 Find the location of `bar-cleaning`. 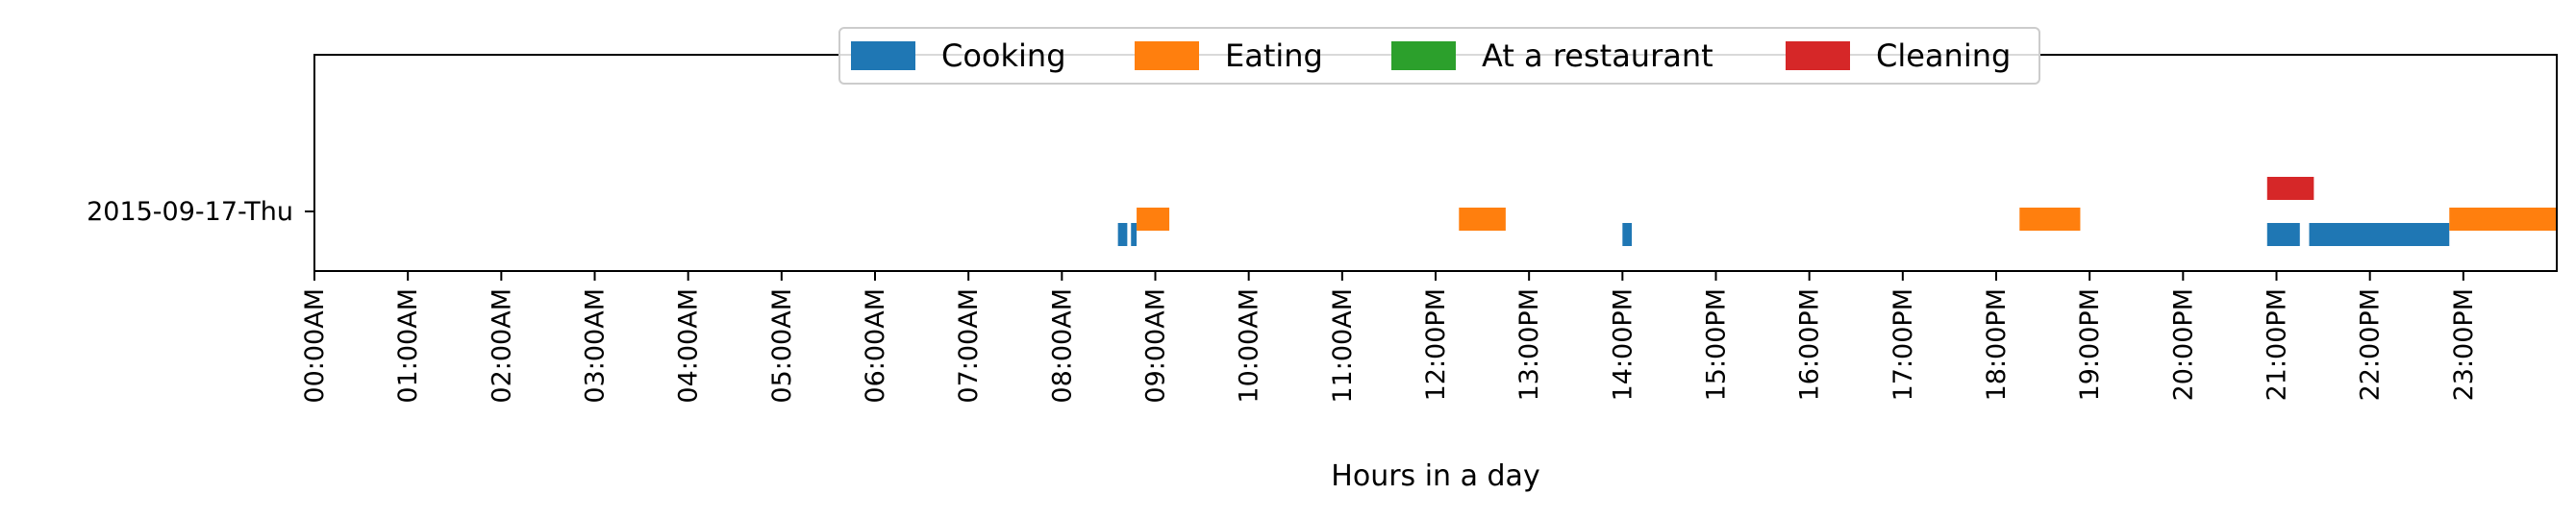

bar-cleaning is located at coordinates (2290, 188).